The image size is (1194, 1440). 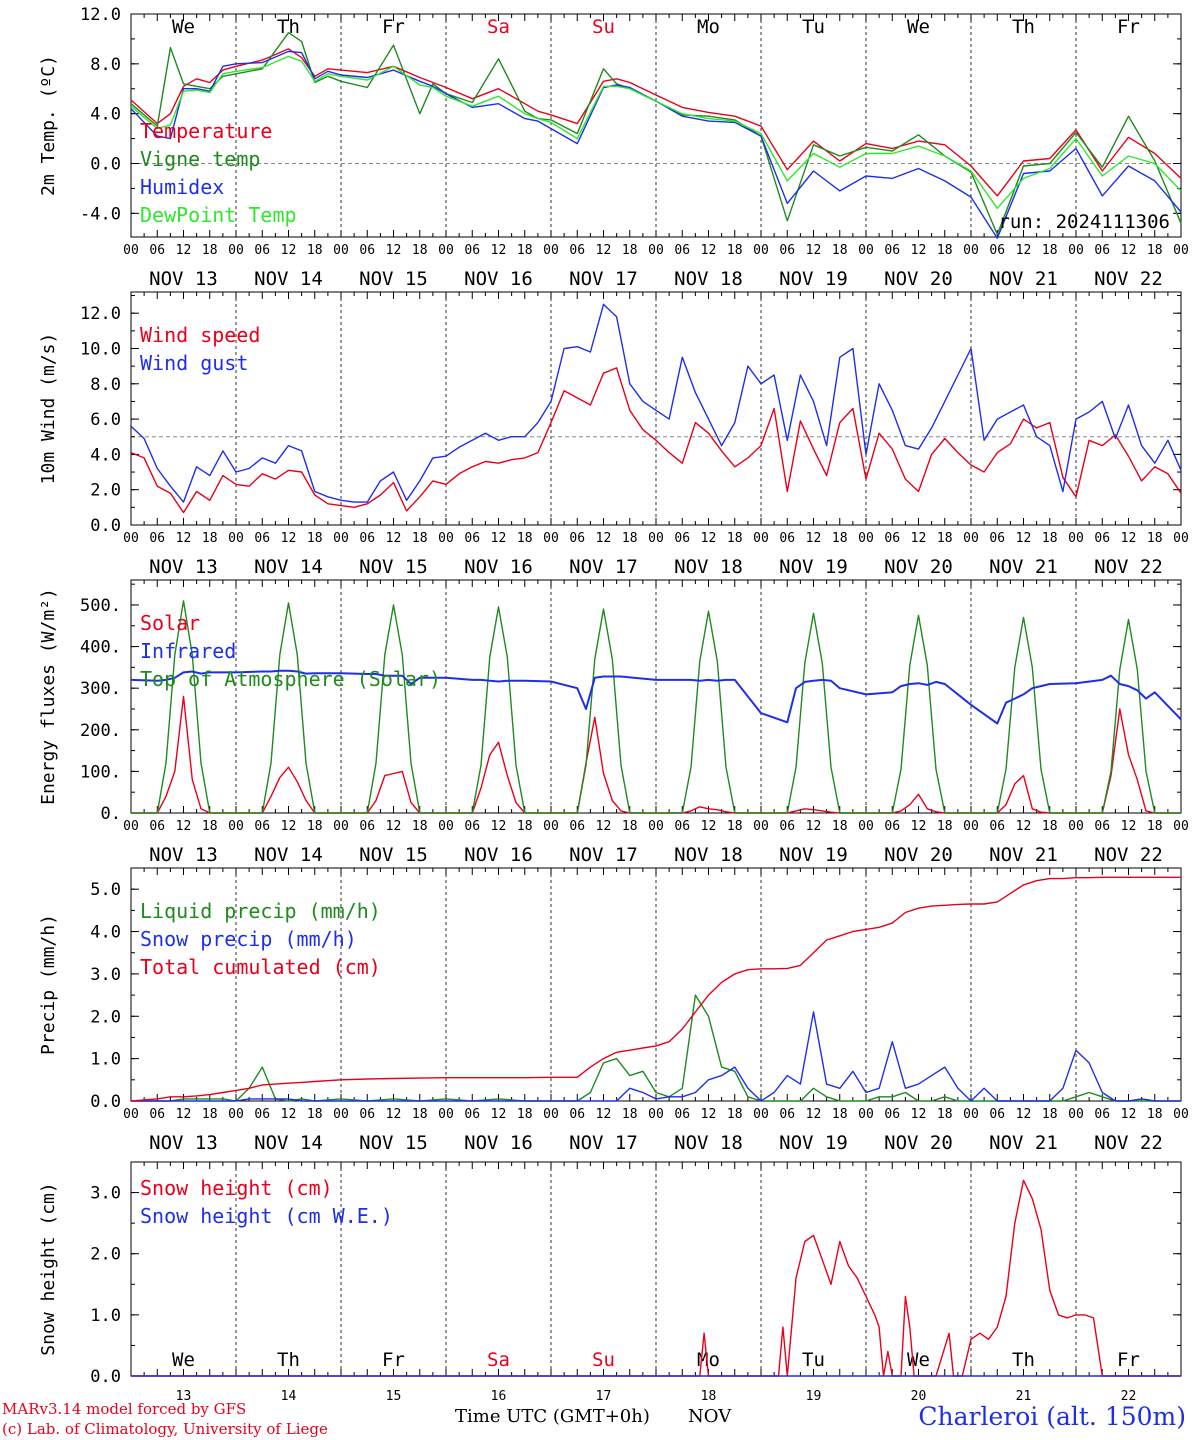 I want to click on series-wind-gust, so click(x=656, y=403).